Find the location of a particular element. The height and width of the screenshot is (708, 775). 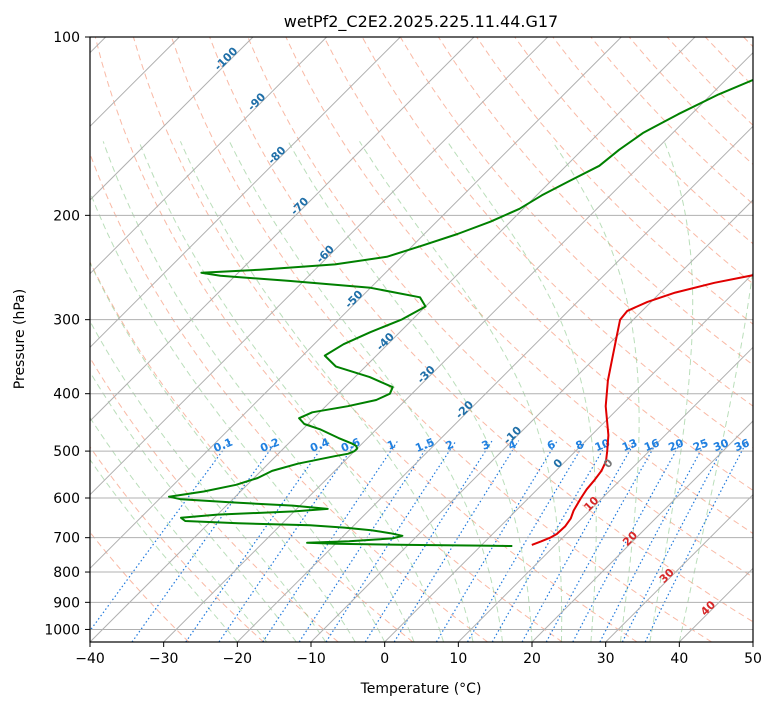

mixing-ratio-label: 8 is located at coordinates (580, 445).